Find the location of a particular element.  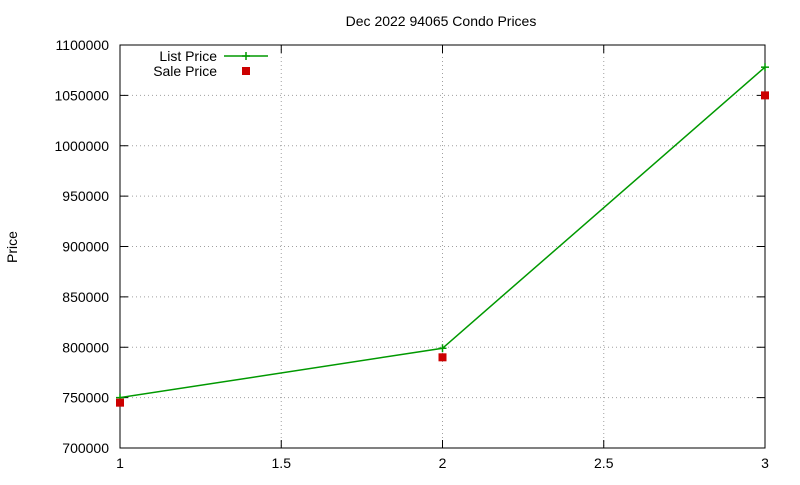

legend-label: Sale Price is located at coordinates (185, 71).